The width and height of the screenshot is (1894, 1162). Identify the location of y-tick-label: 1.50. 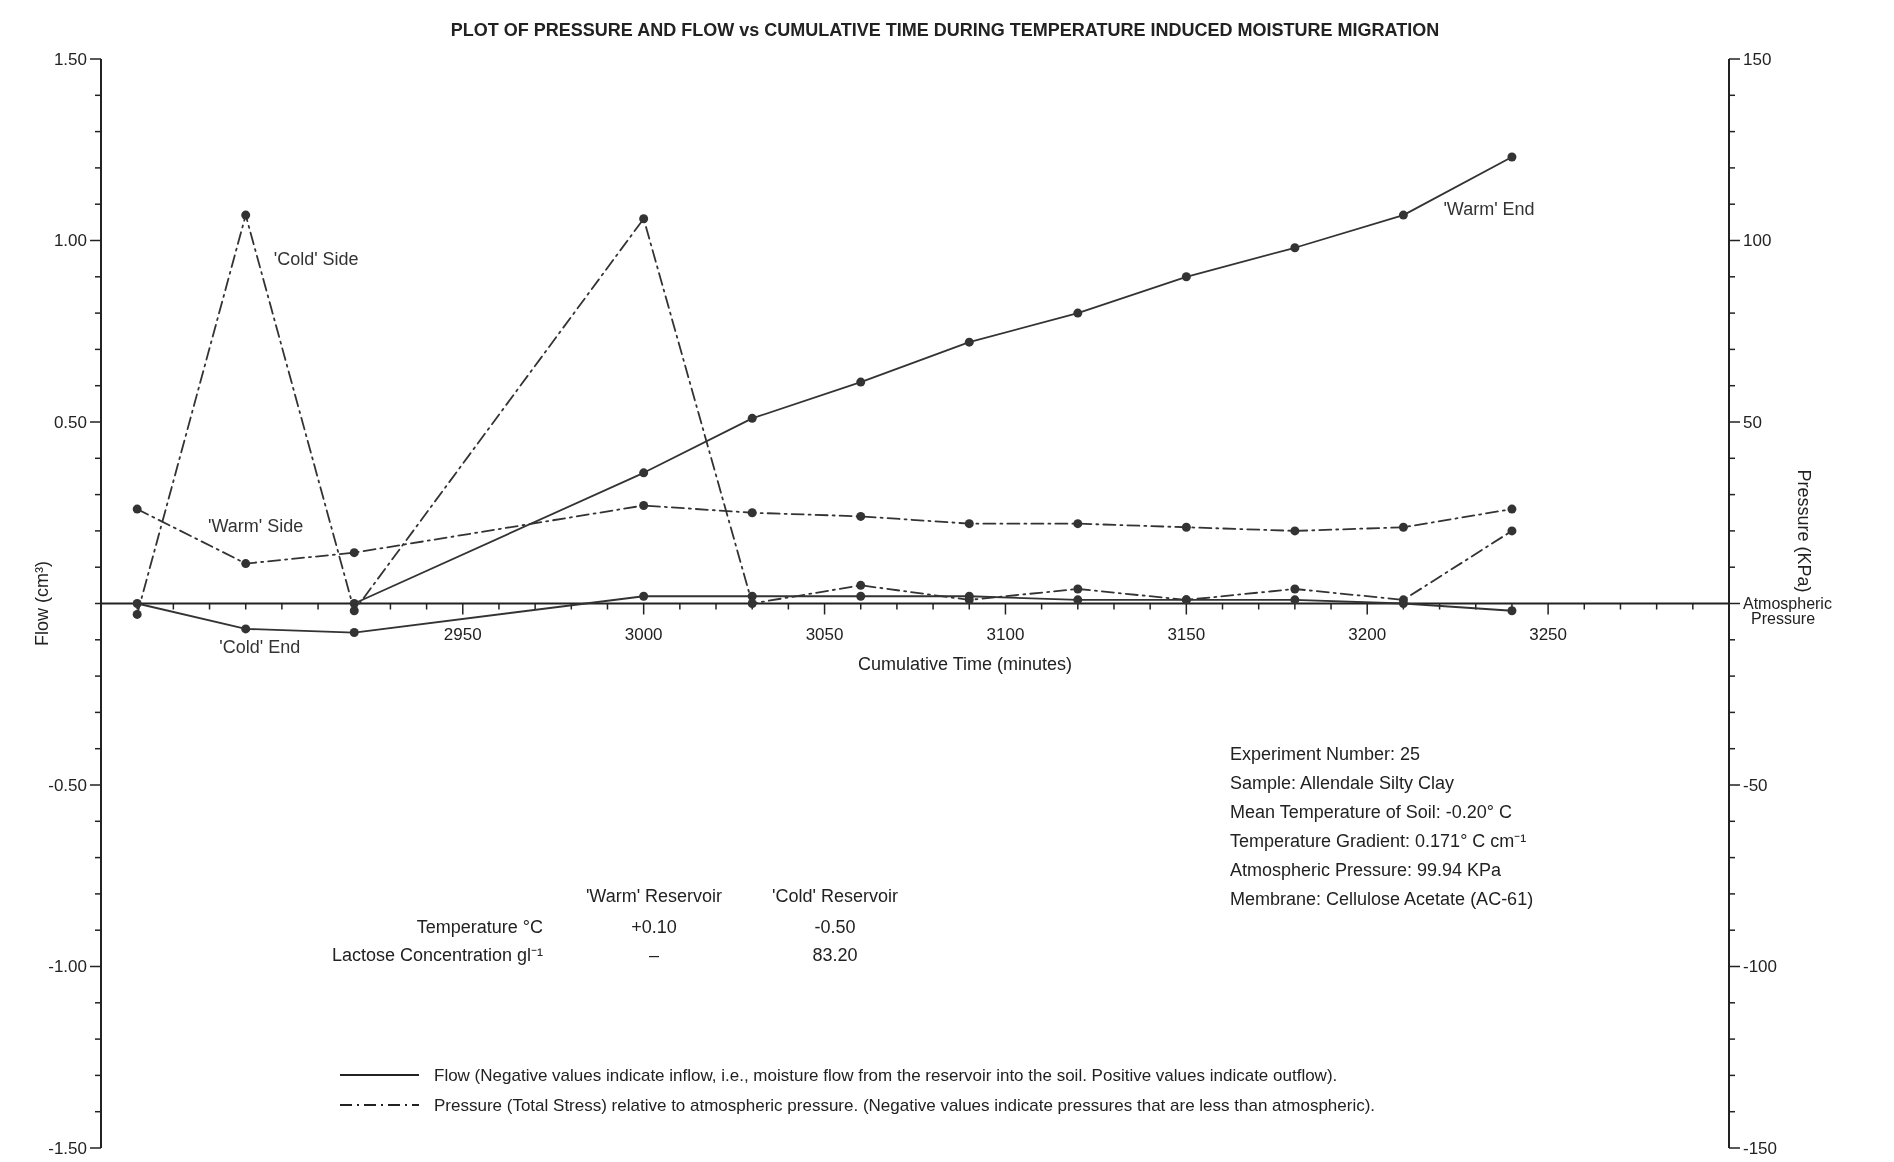
(70, 59).